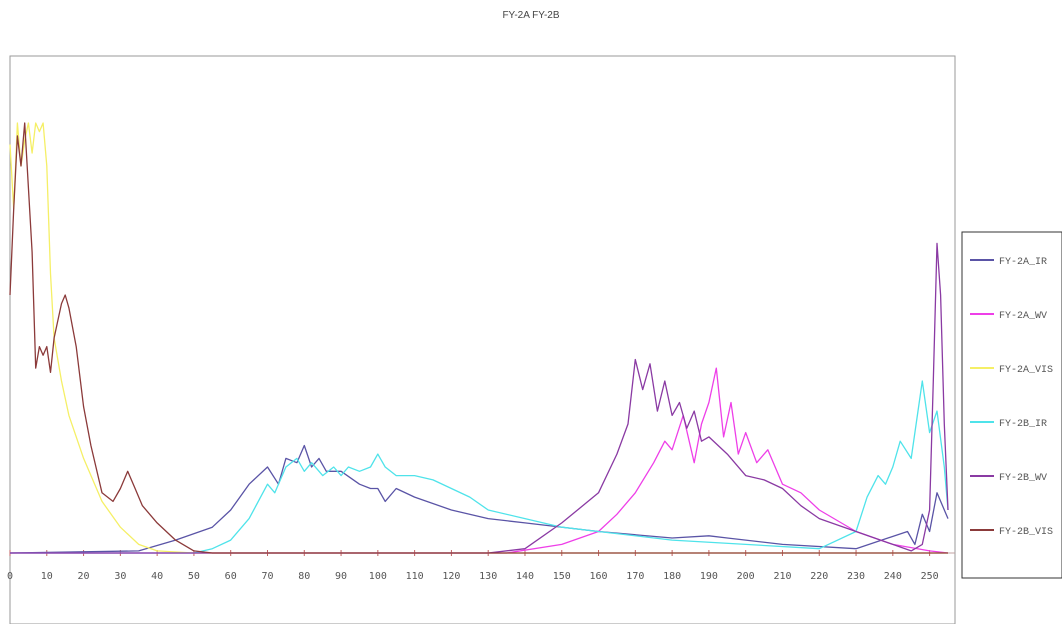  Describe the element at coordinates (782, 576) in the screenshot. I see `x-tick-label: 210` at that location.